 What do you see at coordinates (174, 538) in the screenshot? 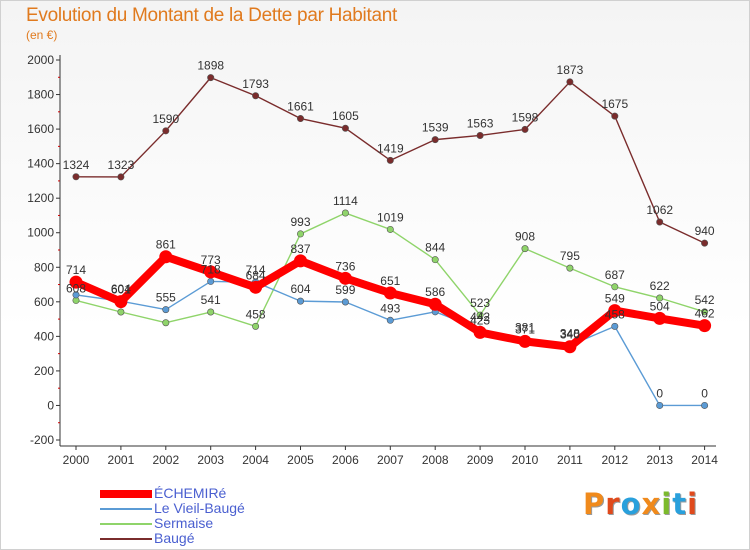
I see `legend-label: Baugé` at bounding box center [174, 538].